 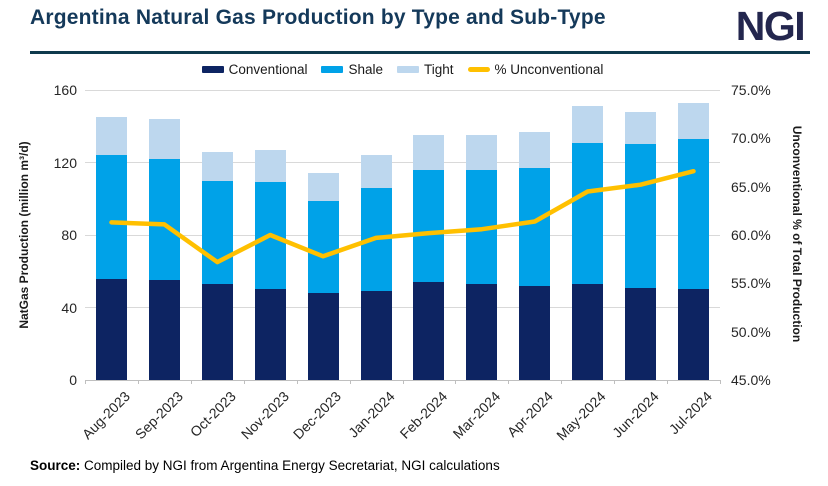 I want to click on left-axis-title: NatGas Production (million m³/d), so click(x=24, y=235).